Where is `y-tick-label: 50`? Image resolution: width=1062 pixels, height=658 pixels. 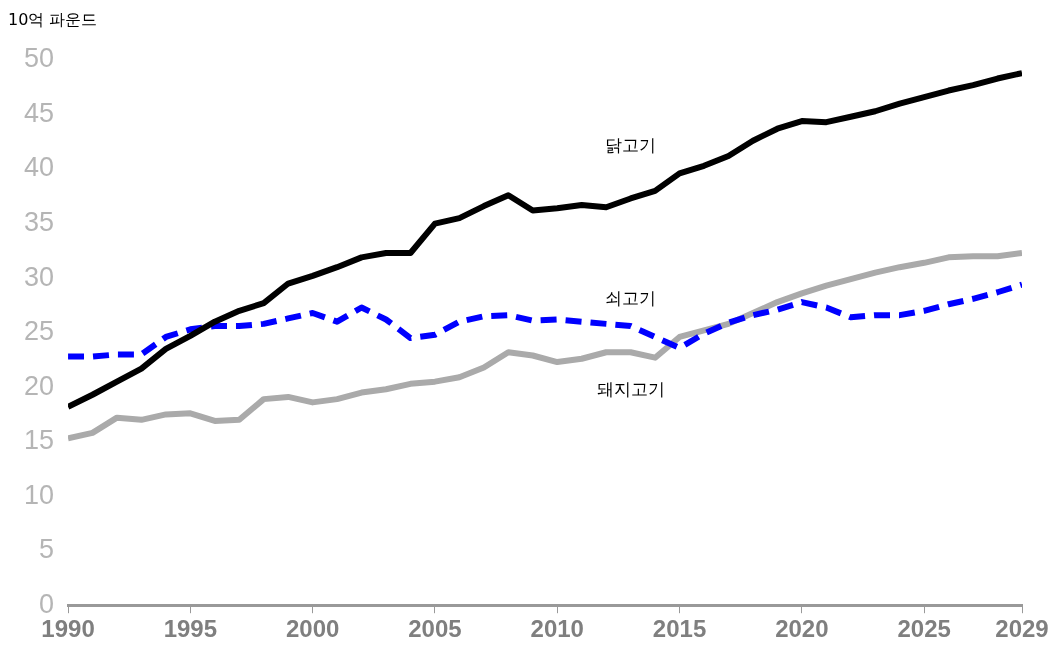
y-tick-label: 50 is located at coordinates (39, 58).